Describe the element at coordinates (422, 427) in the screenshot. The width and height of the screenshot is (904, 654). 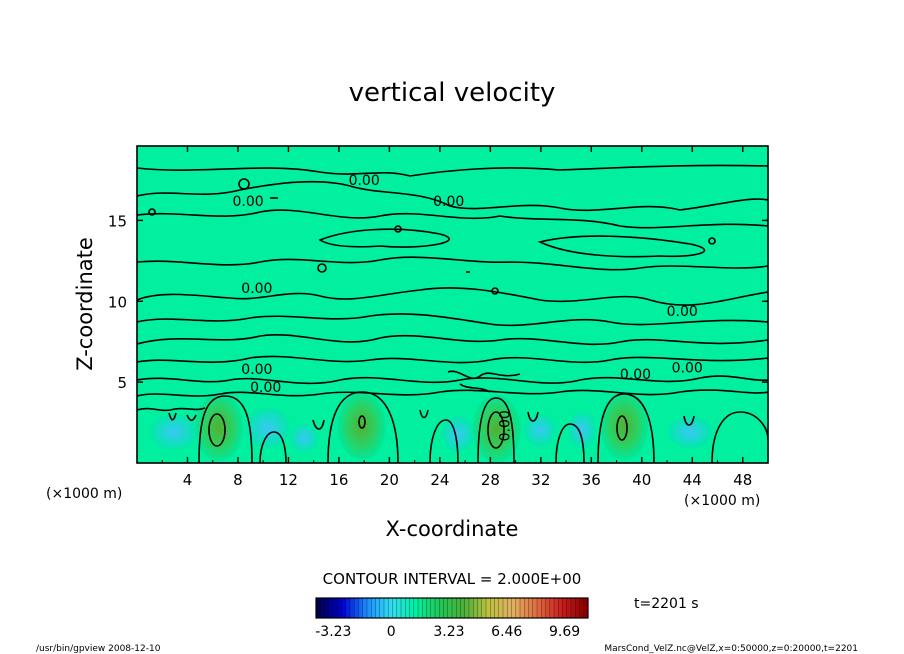
I see `updraft-cores` at that location.